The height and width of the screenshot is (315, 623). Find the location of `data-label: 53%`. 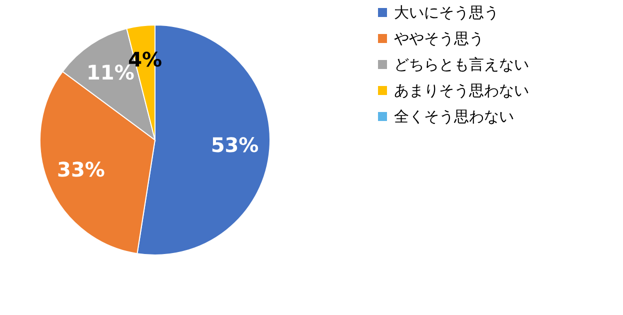

data-label: 53% is located at coordinates (234, 145).